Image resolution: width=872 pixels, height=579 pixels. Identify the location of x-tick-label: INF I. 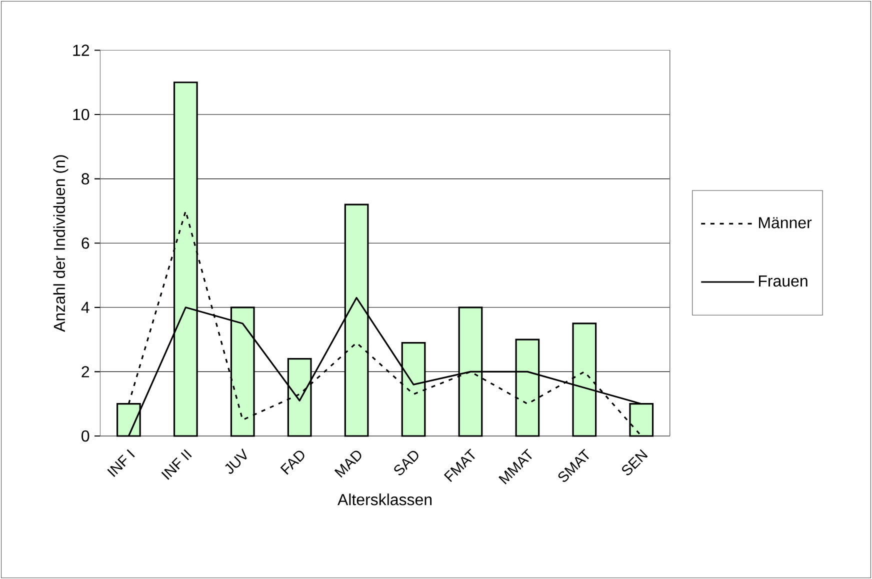
(121, 463).